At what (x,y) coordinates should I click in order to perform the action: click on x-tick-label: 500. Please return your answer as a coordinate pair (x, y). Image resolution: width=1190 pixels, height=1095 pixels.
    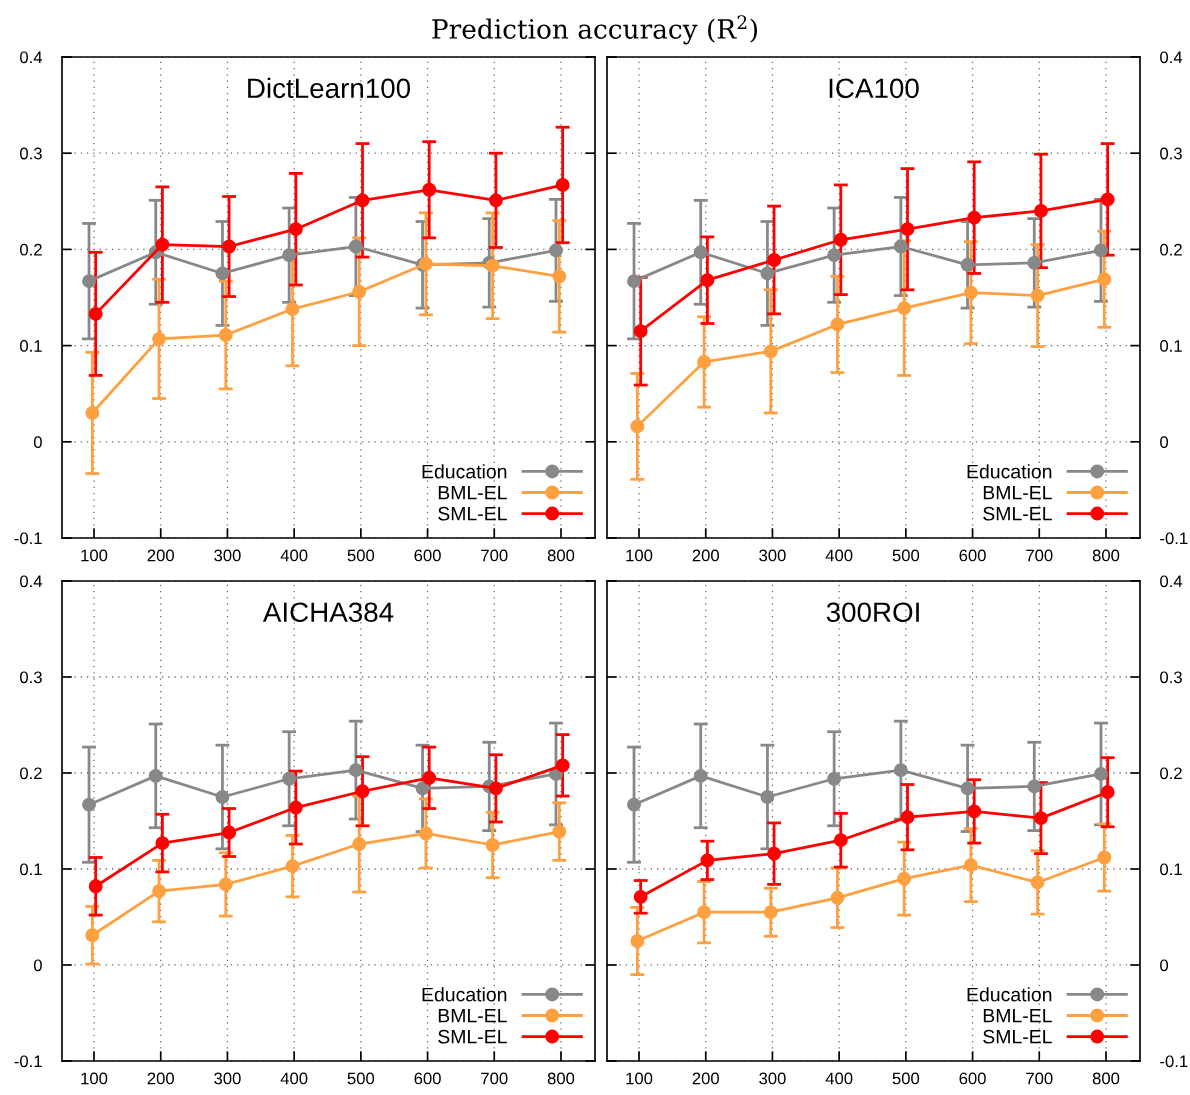
    Looking at the image, I should click on (906, 1078).